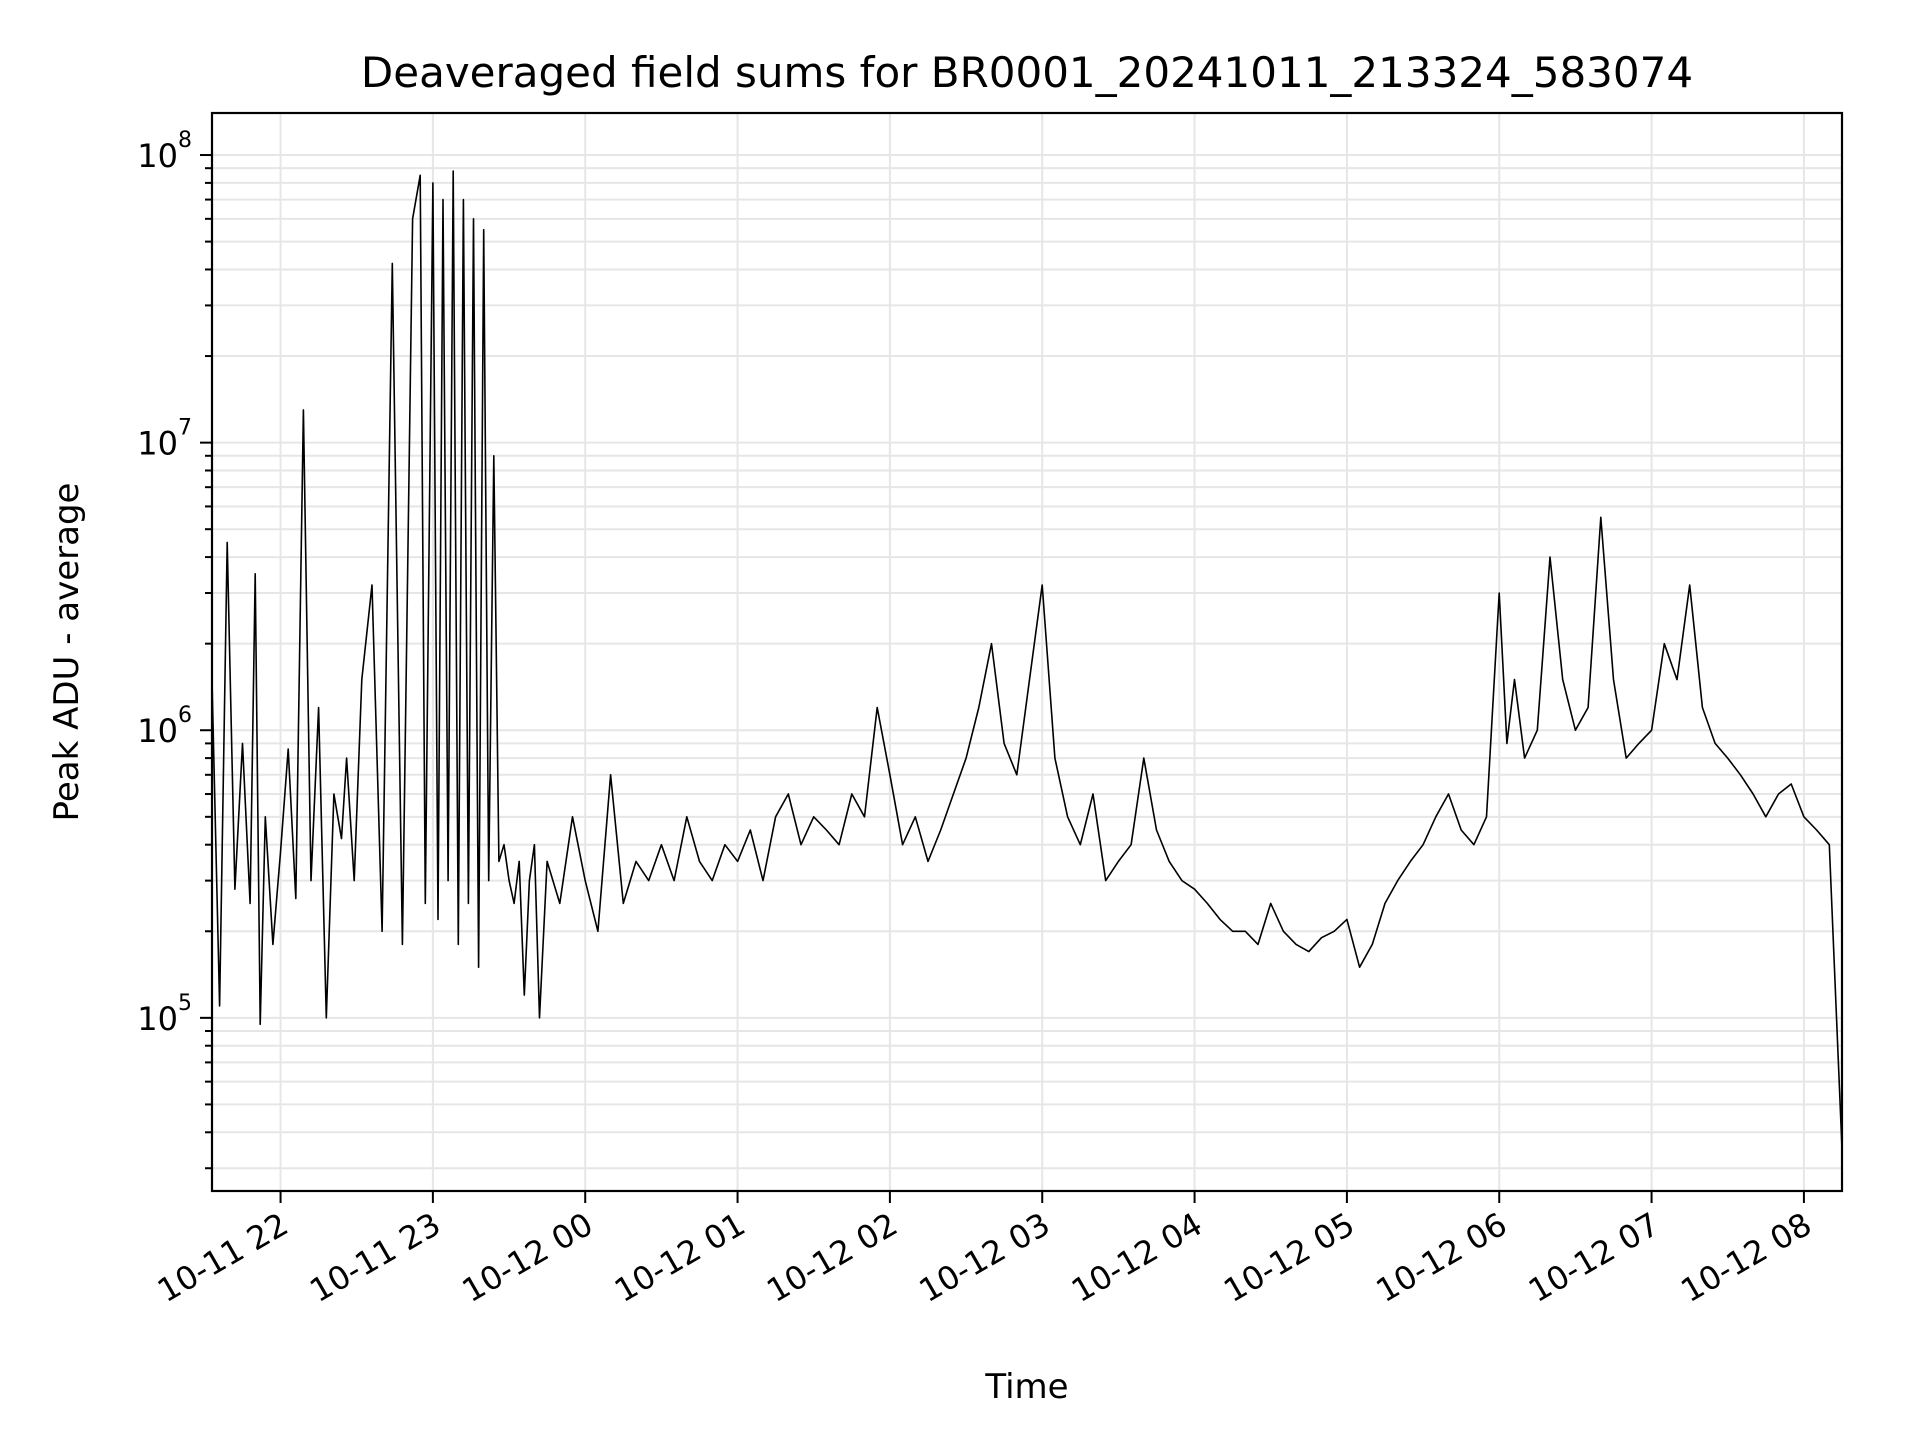 The width and height of the screenshot is (1920, 1440). What do you see at coordinates (375, 1257) in the screenshot?
I see `x-tick-label: 10-11 23` at bounding box center [375, 1257].